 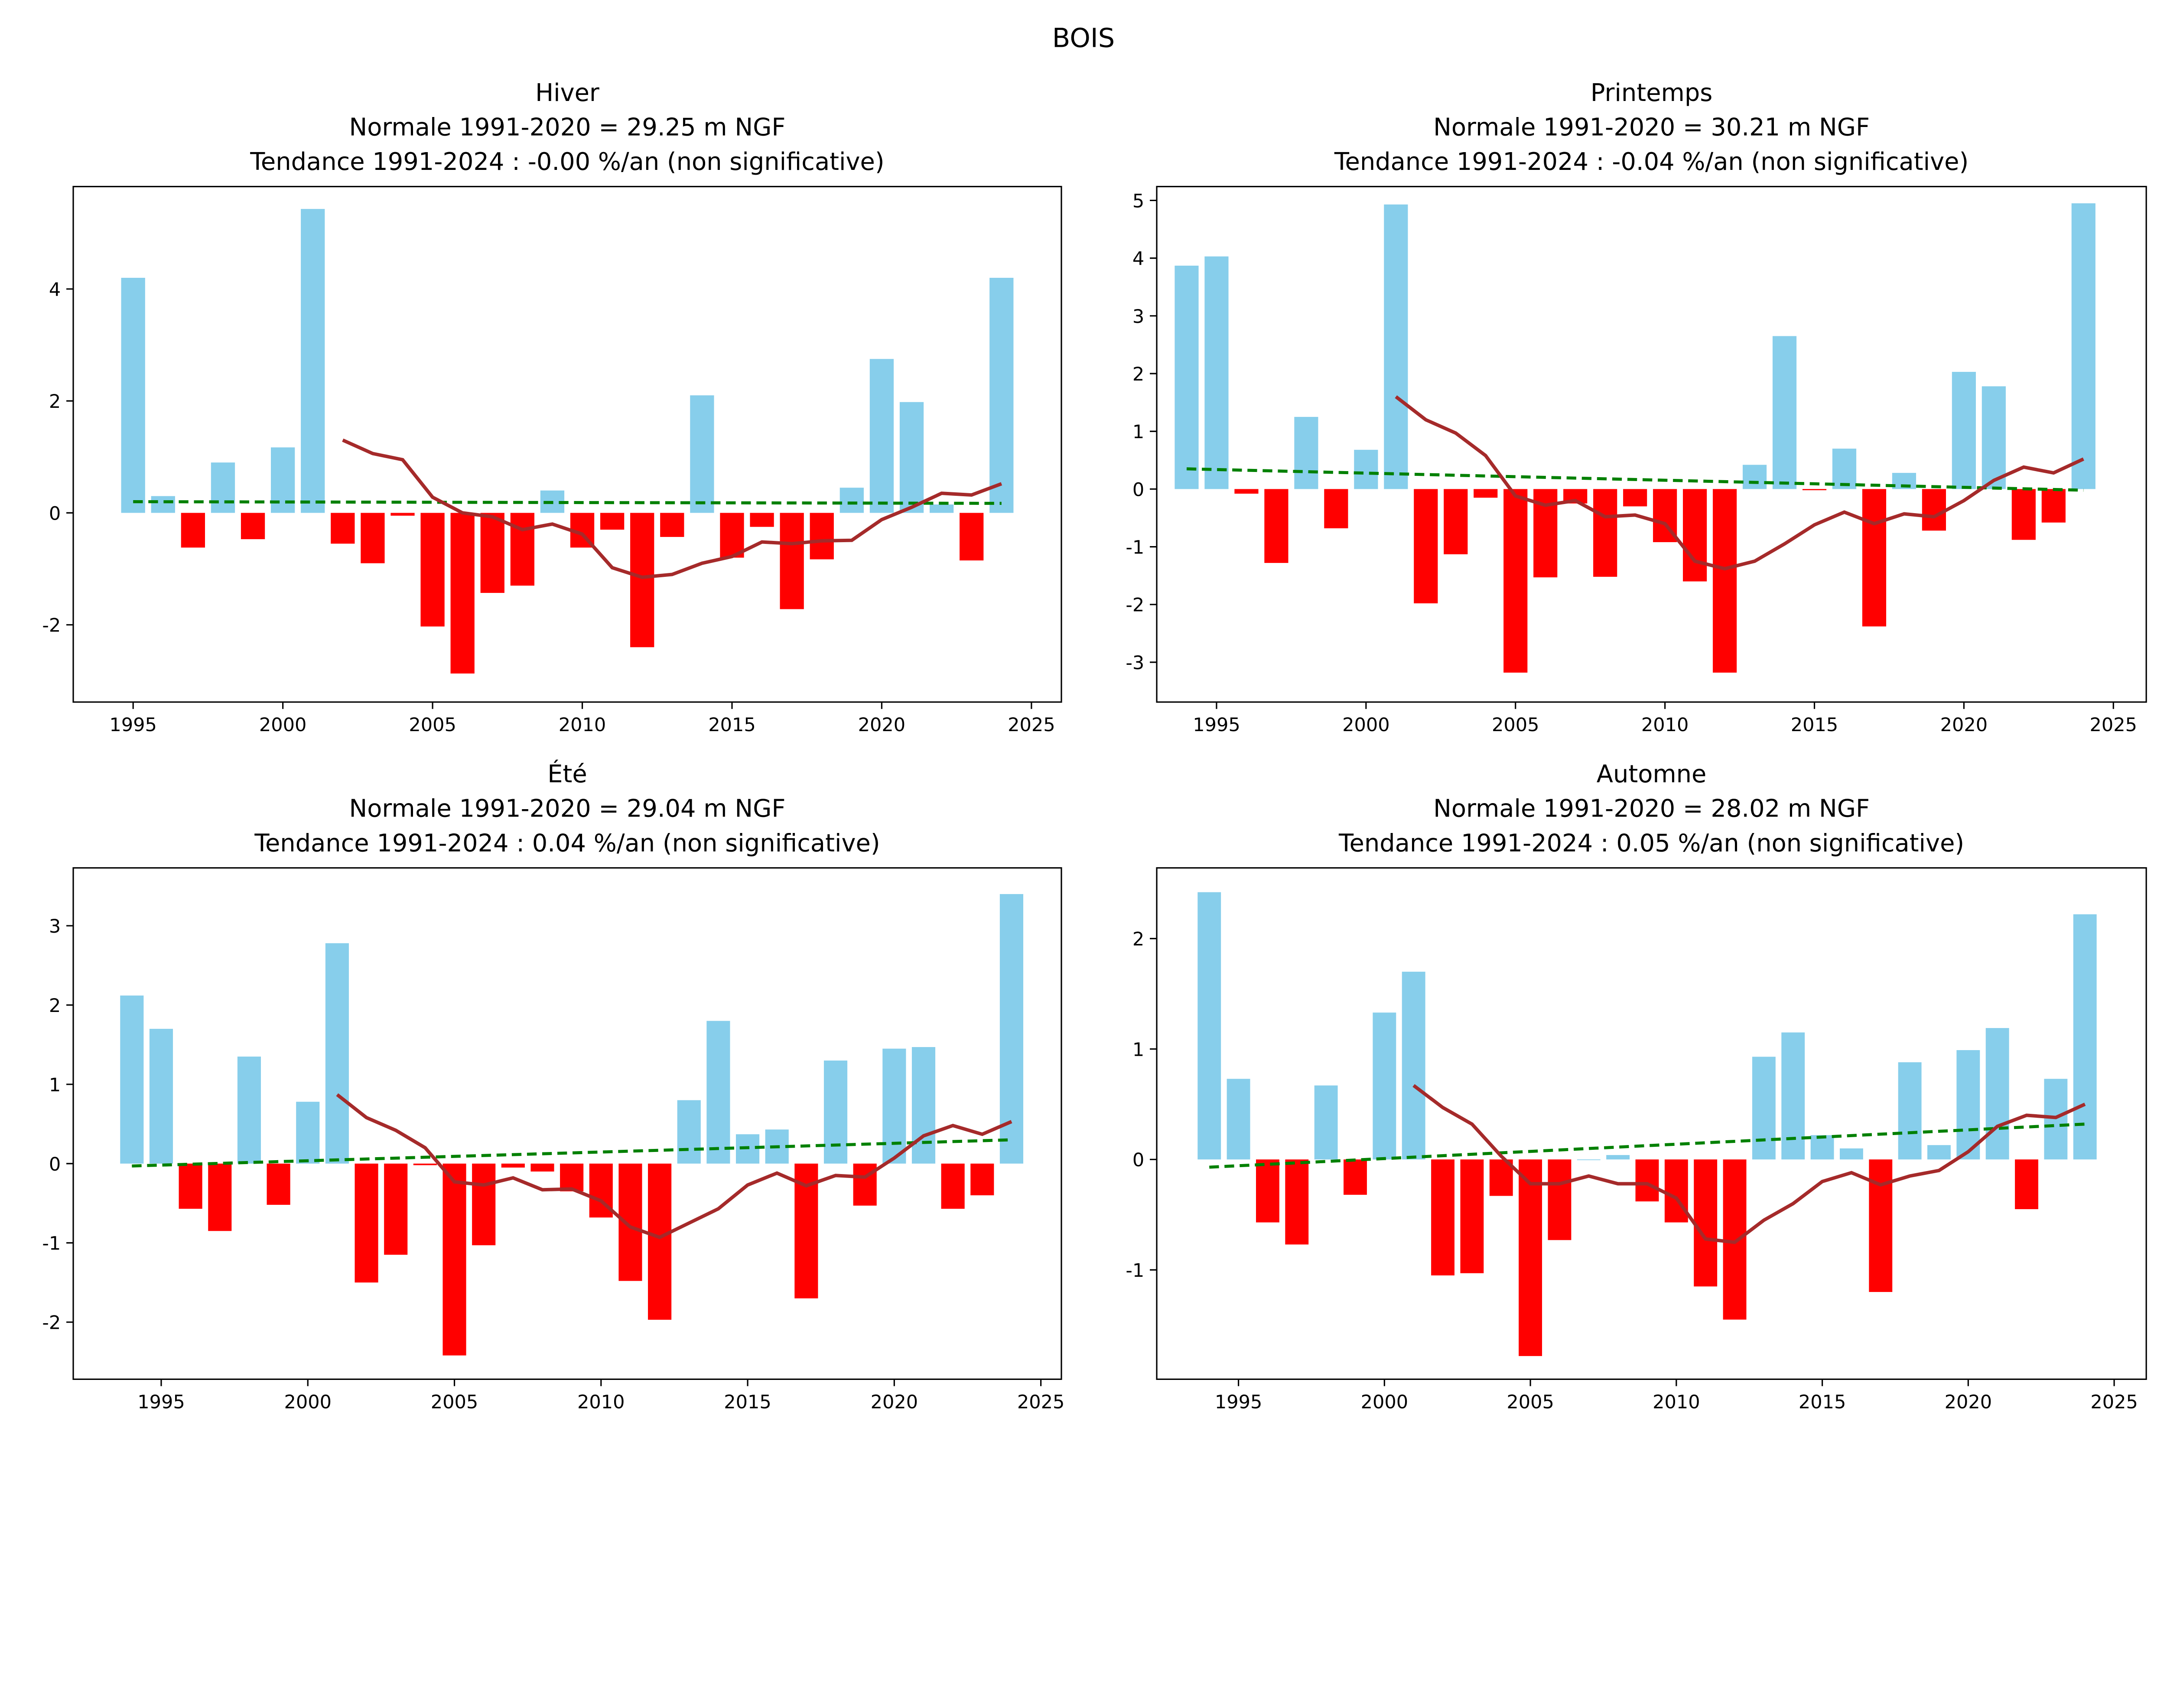 I want to click on subplot-title-line: Normale 1991-2020 = 29.04 m NGF, so click(x=567, y=809).